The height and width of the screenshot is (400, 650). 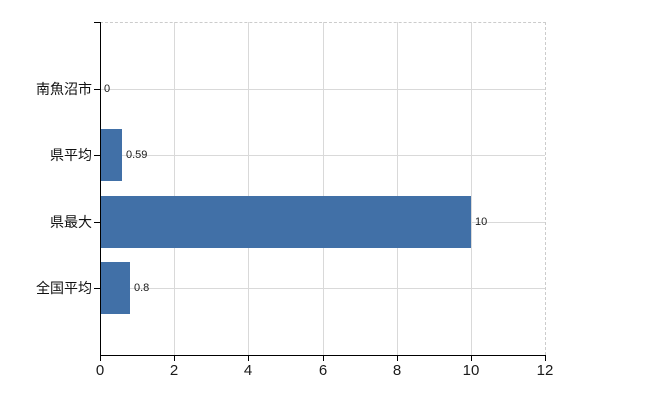 What do you see at coordinates (71, 222) in the screenshot?
I see `category-label: 県最大` at bounding box center [71, 222].